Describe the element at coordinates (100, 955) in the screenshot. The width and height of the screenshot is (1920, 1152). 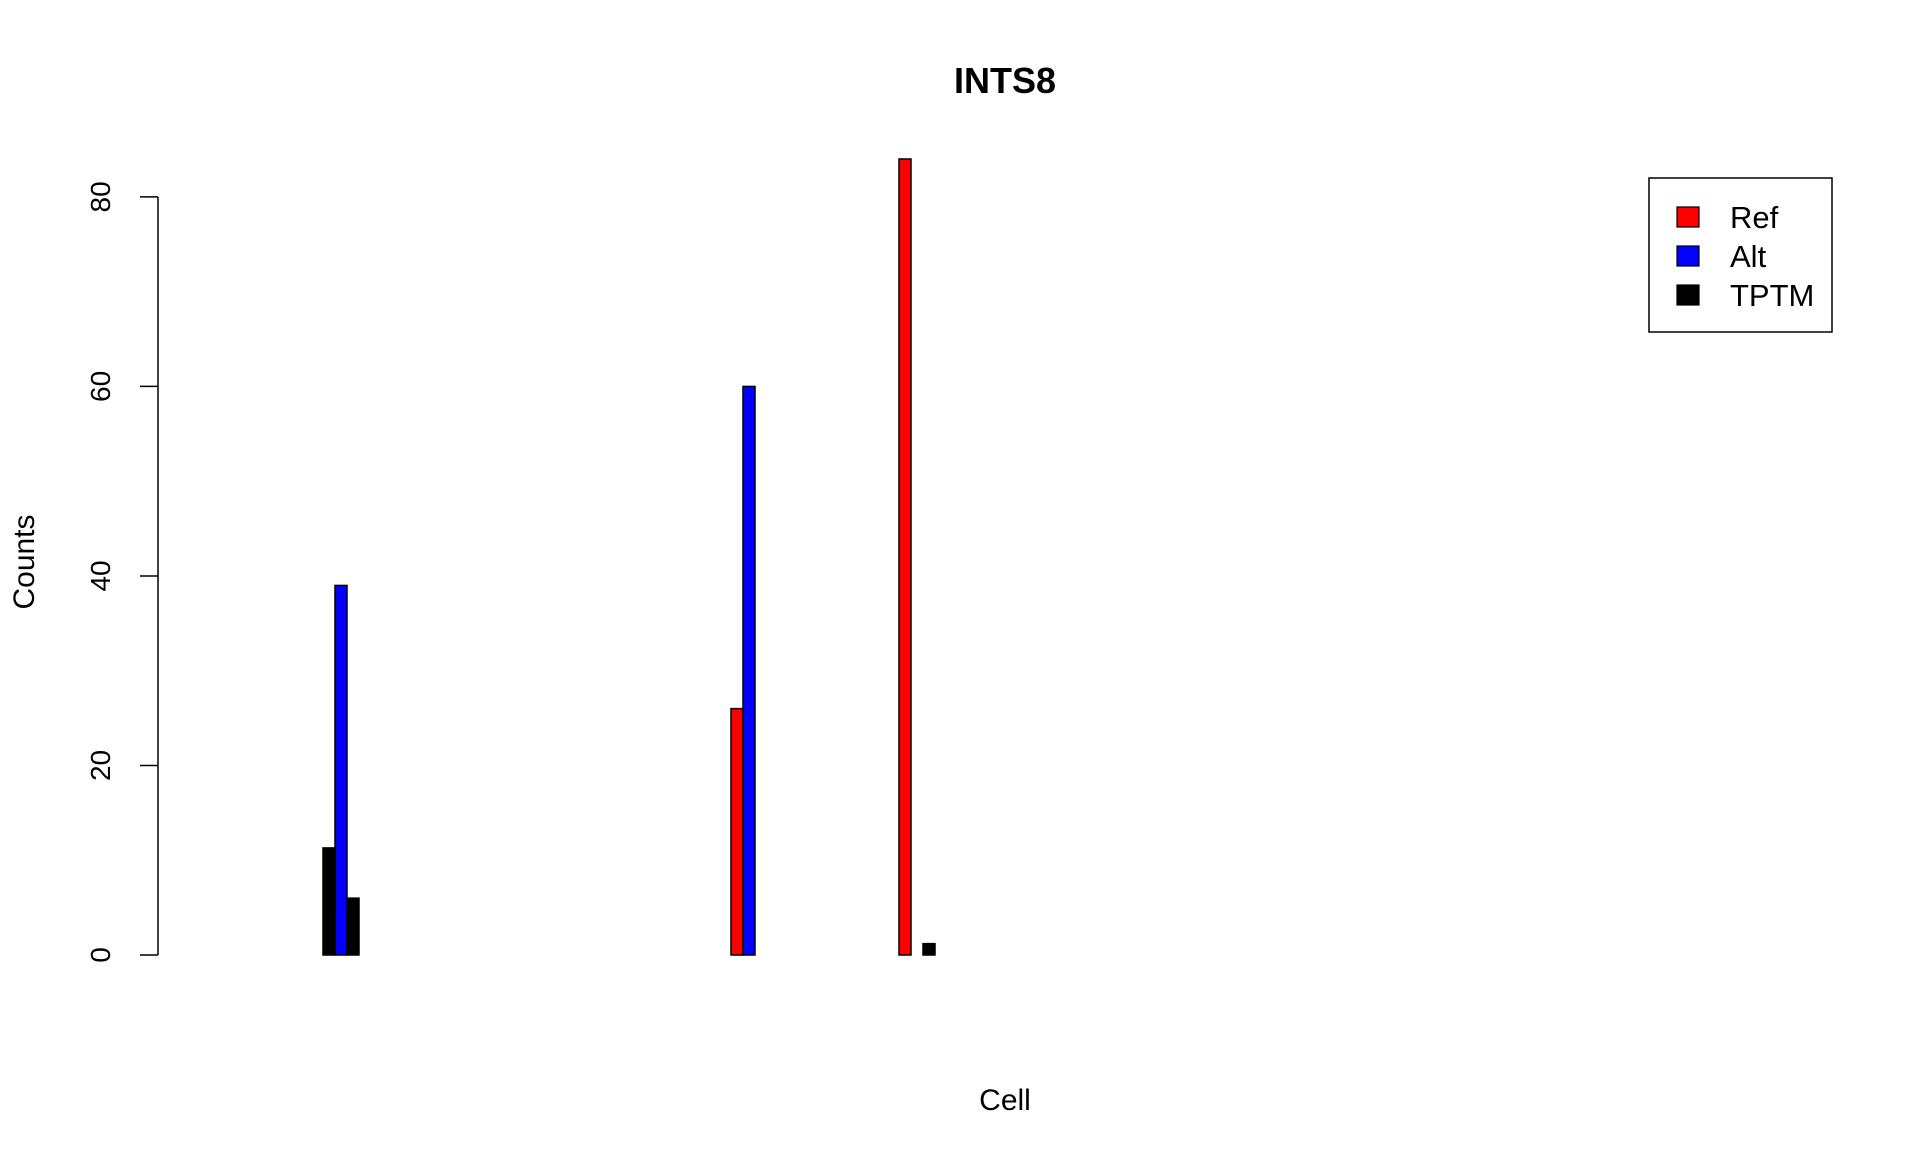
I see `y-tick-label: 0` at that location.